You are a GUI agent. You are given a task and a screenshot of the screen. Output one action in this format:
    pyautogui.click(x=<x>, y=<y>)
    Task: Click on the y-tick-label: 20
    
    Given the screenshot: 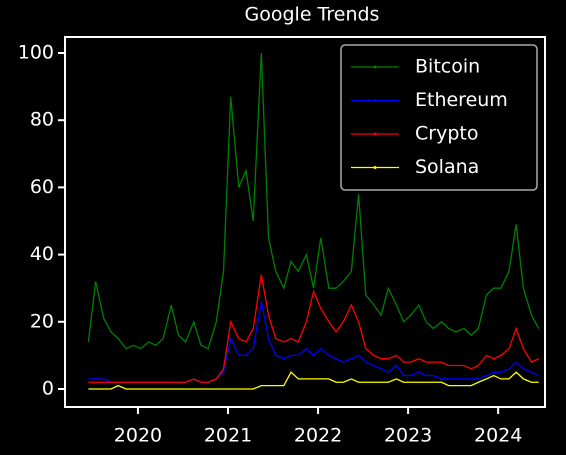 What is the action you would take?
    pyautogui.click(x=42, y=321)
    